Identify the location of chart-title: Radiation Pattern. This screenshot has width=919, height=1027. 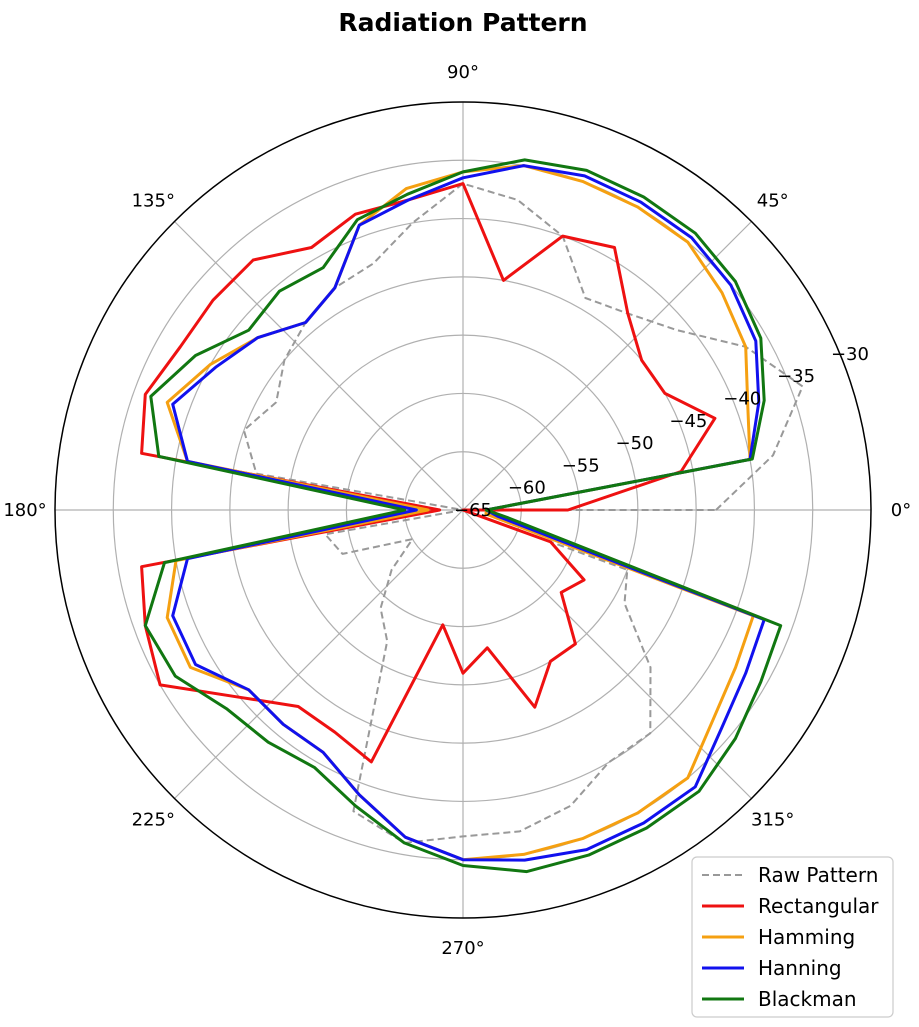
(462, 22).